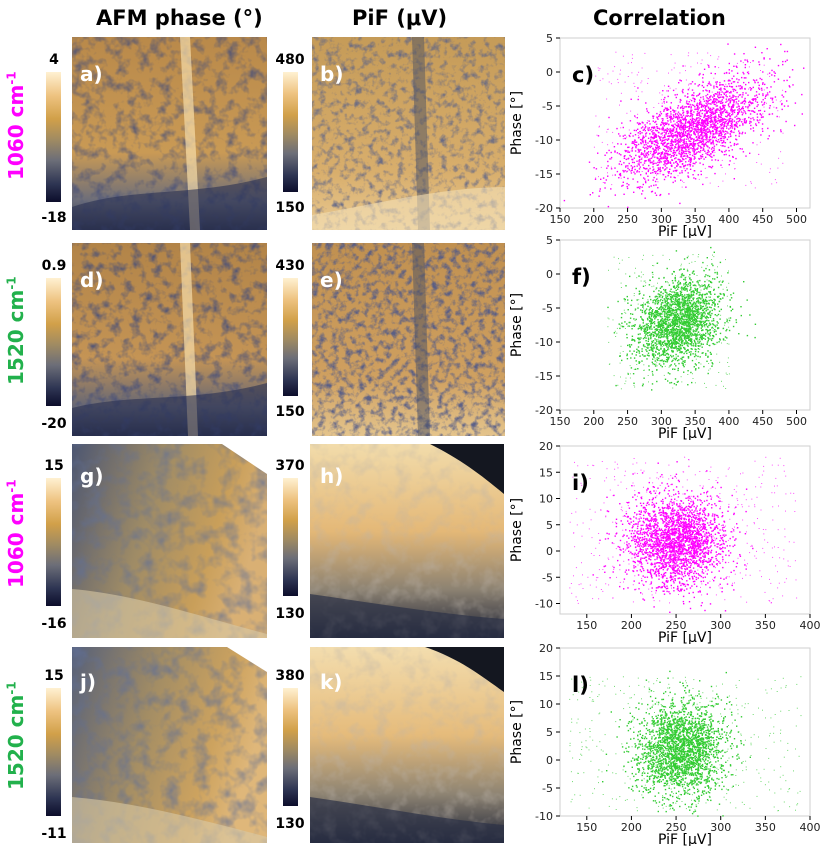  I want to click on y-tick-label: -5, so click(547, 106).